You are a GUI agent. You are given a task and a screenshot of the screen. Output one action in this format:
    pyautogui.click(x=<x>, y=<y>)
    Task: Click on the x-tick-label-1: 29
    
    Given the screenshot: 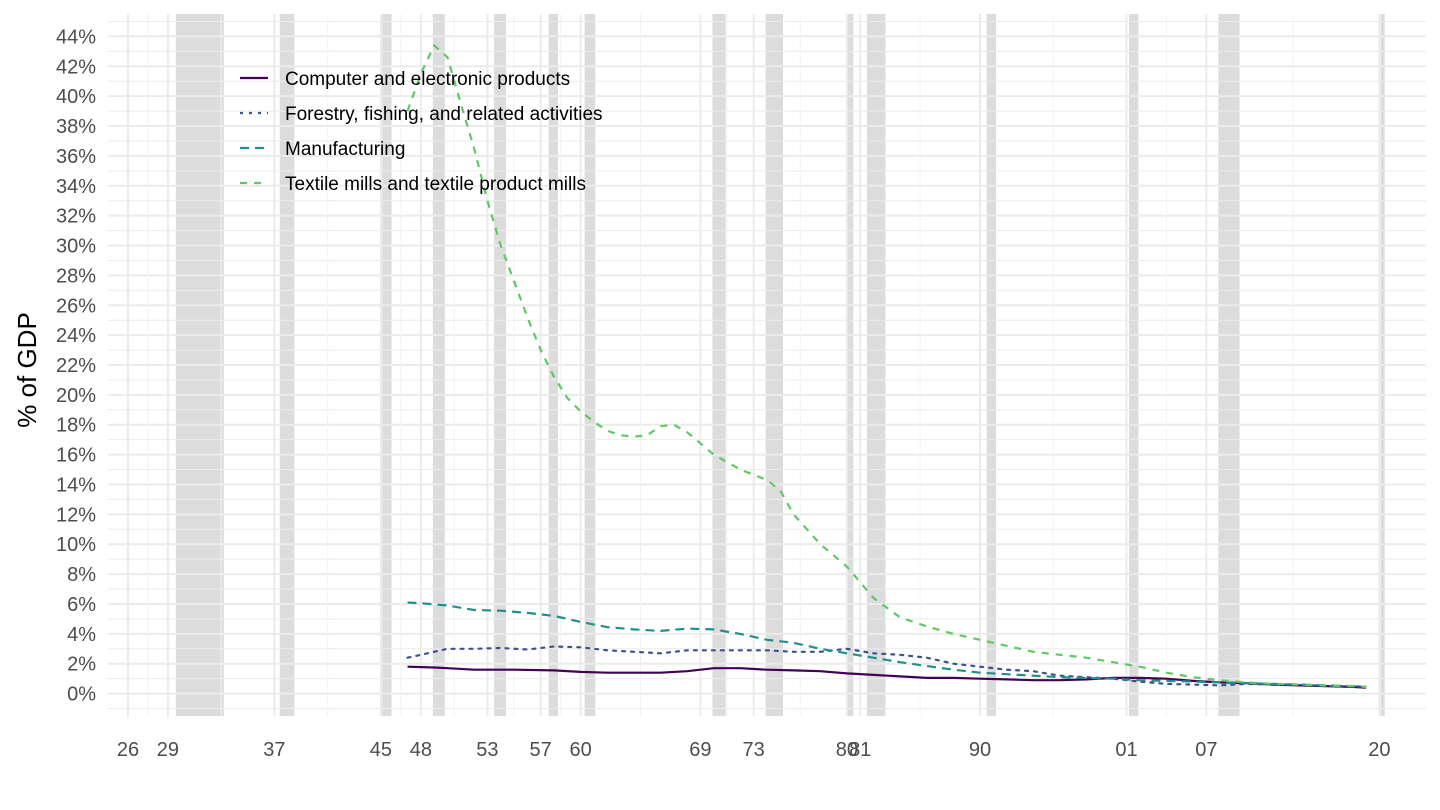 What is the action you would take?
    pyautogui.click(x=168, y=750)
    